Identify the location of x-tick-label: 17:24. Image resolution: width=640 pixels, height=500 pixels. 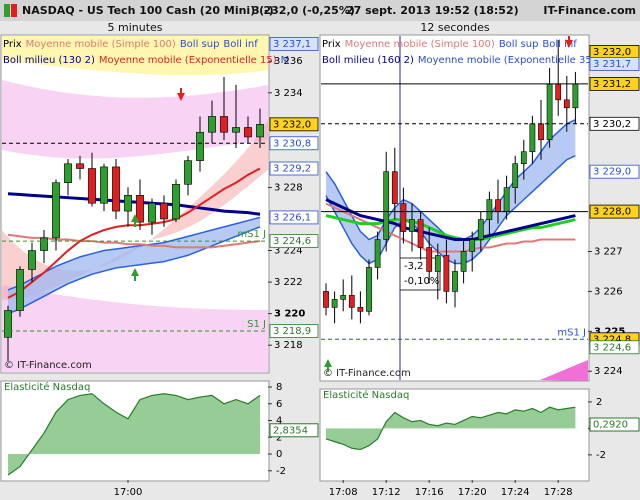
(515, 492).